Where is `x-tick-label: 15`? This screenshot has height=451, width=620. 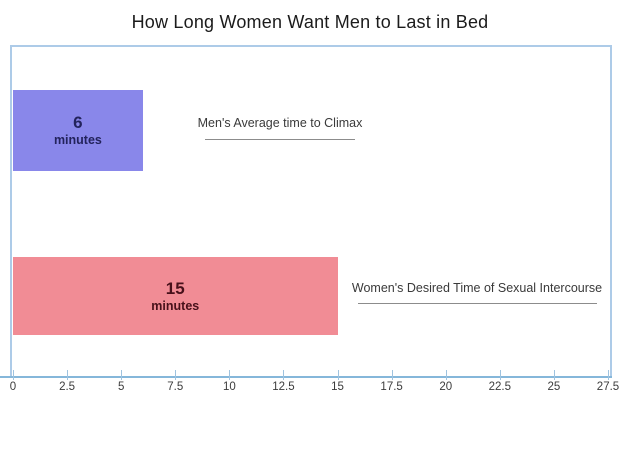 x-tick-label: 15 is located at coordinates (337, 387).